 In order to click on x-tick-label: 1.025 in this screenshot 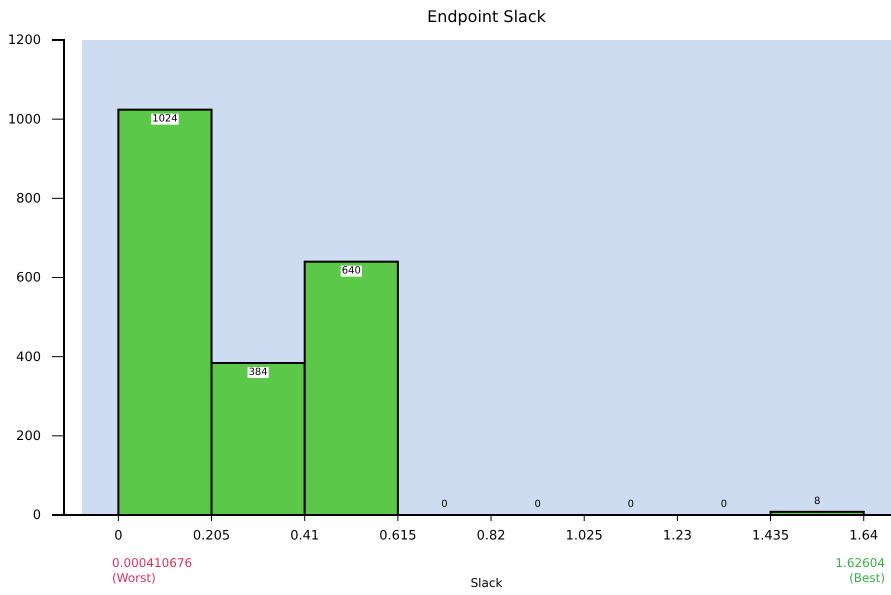, I will do `click(584, 536)`.